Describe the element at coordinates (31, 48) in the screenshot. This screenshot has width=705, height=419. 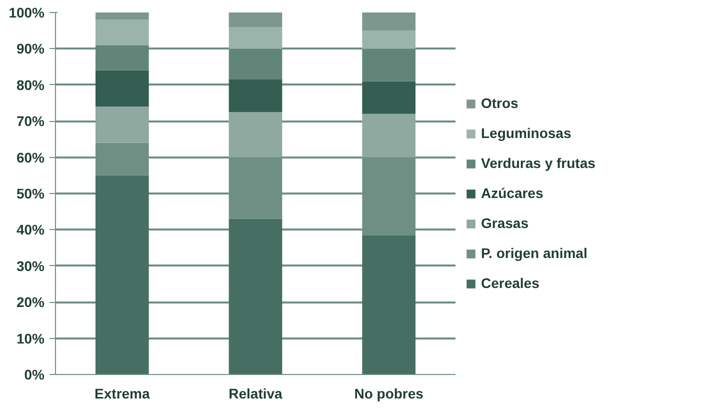
I see `y-tick-label: 90%` at that location.